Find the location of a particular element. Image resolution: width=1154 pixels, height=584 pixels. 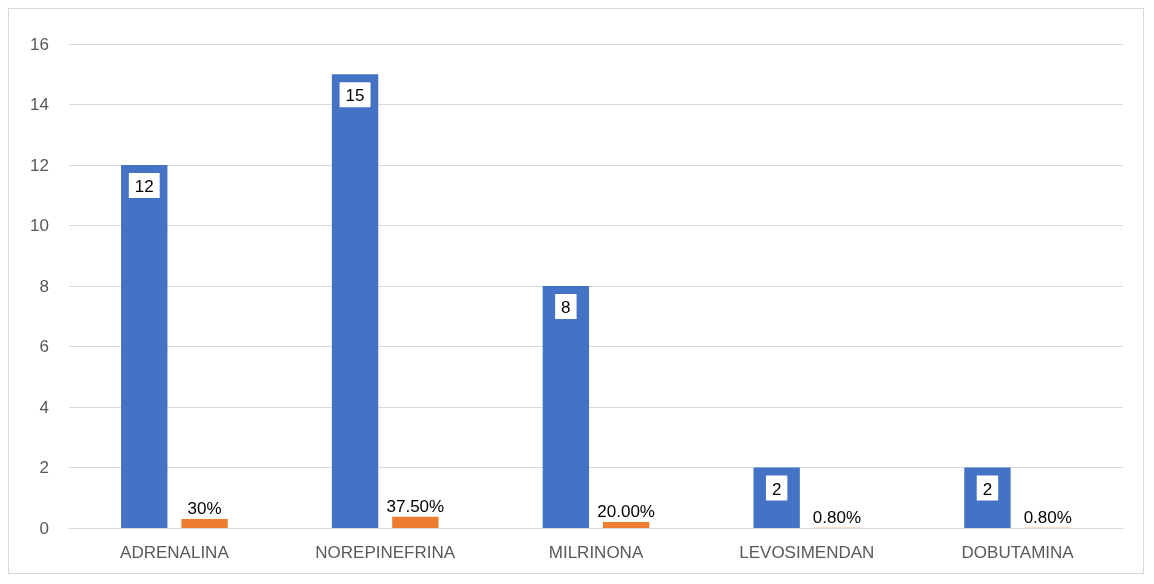

data-label: 30% is located at coordinates (204, 508).